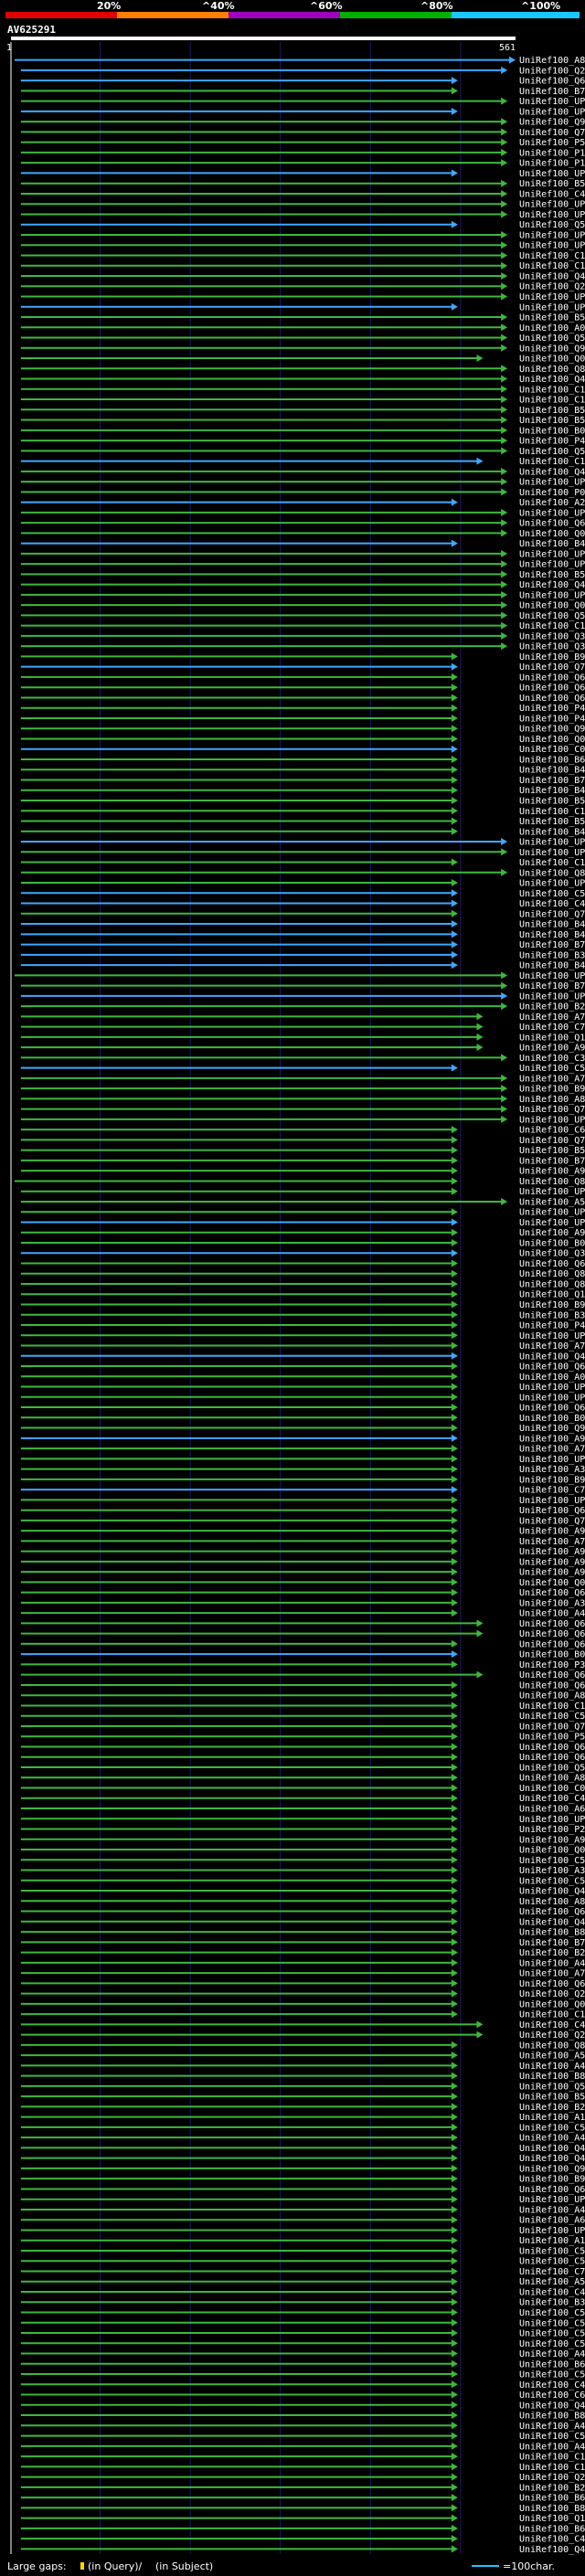 The image size is (585, 2576). What do you see at coordinates (552, 2375) in the screenshot?
I see `hit-label: UniRef100_C5K1A6` at bounding box center [552, 2375].